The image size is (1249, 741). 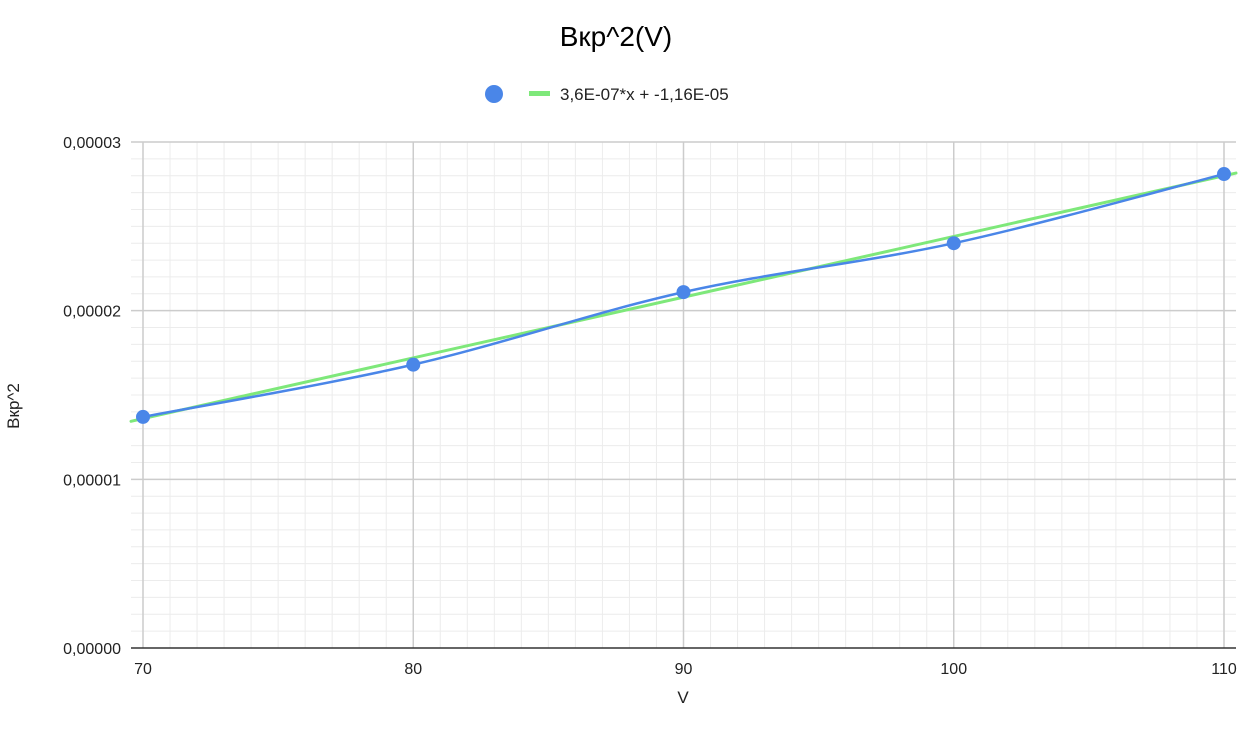 What do you see at coordinates (953, 669) in the screenshot?
I see `x-tick-label: 100` at bounding box center [953, 669].